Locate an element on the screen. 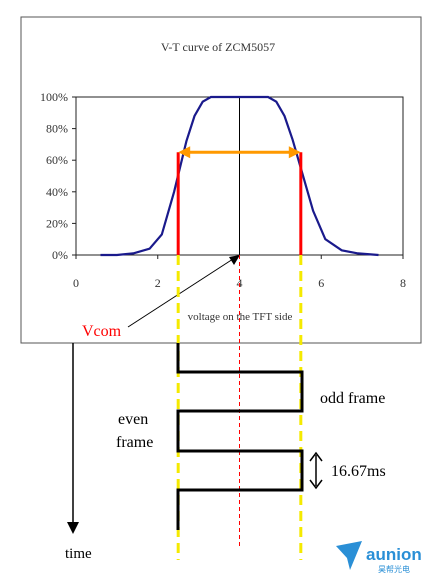  time-label: time is located at coordinates (78, 554).